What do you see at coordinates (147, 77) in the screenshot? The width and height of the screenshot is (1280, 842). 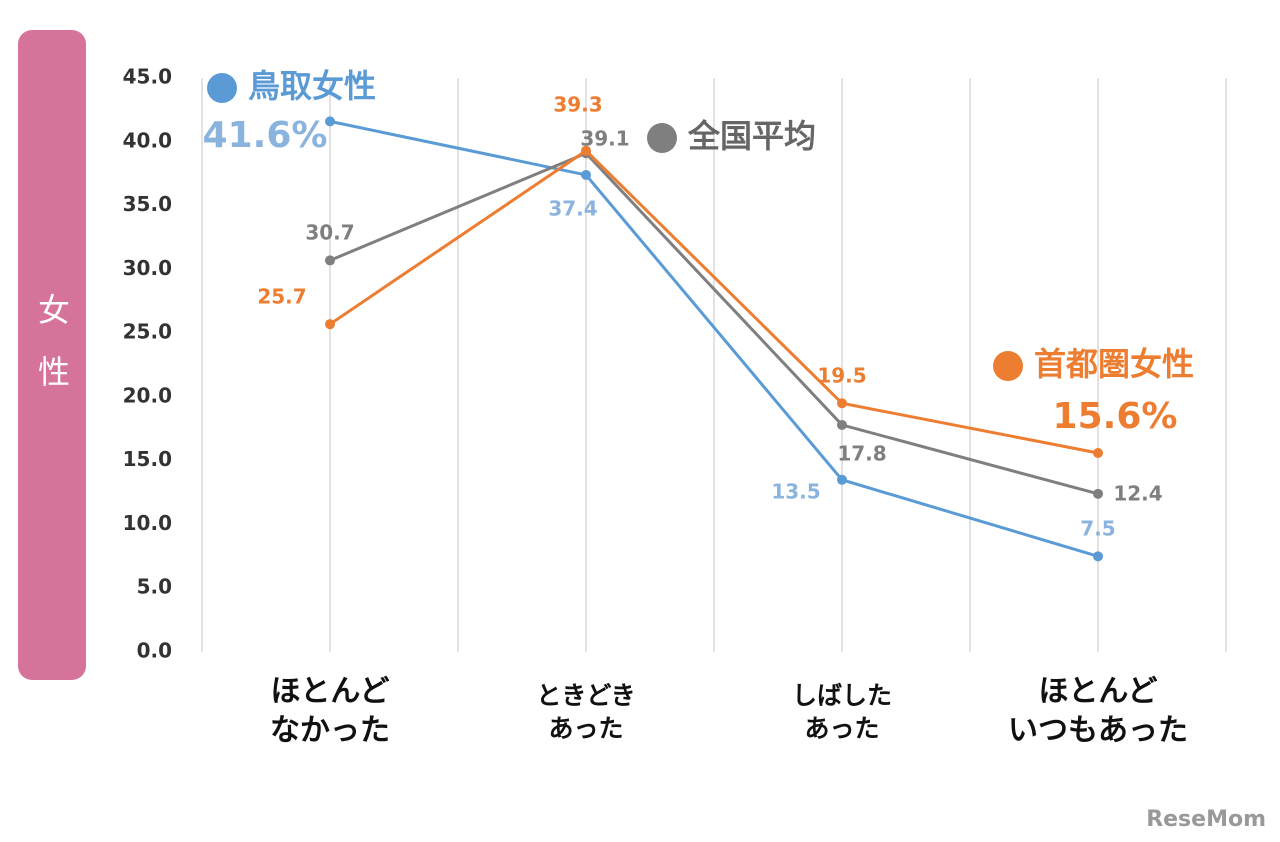 I see `y-tick-label: 45.0` at bounding box center [147, 77].